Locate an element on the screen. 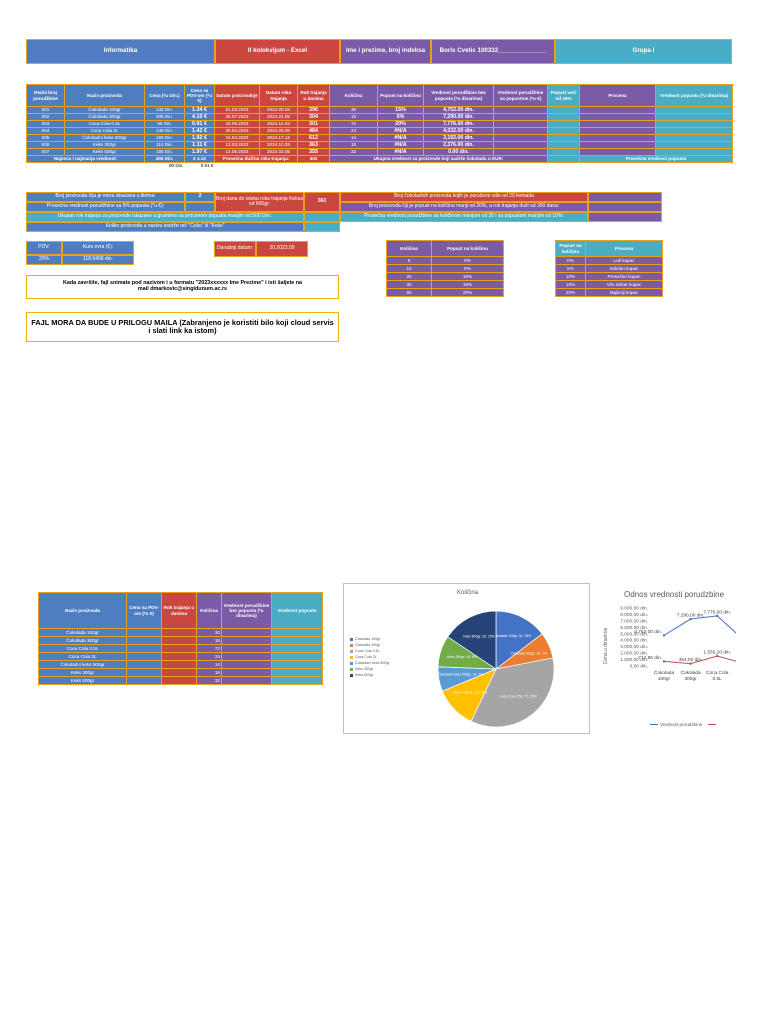 The height and width of the screenshot is (1024, 768). orders-cell: 355 is located at coordinates (313, 152).